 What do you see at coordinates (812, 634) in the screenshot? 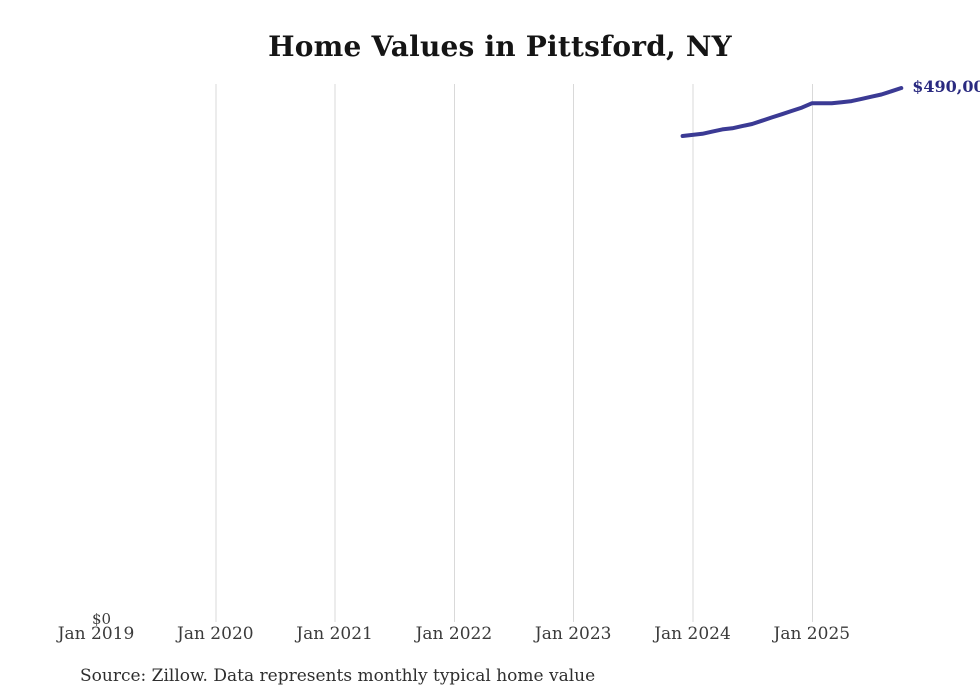
I see `x-tick-label: Jan 2025` at bounding box center [812, 634].